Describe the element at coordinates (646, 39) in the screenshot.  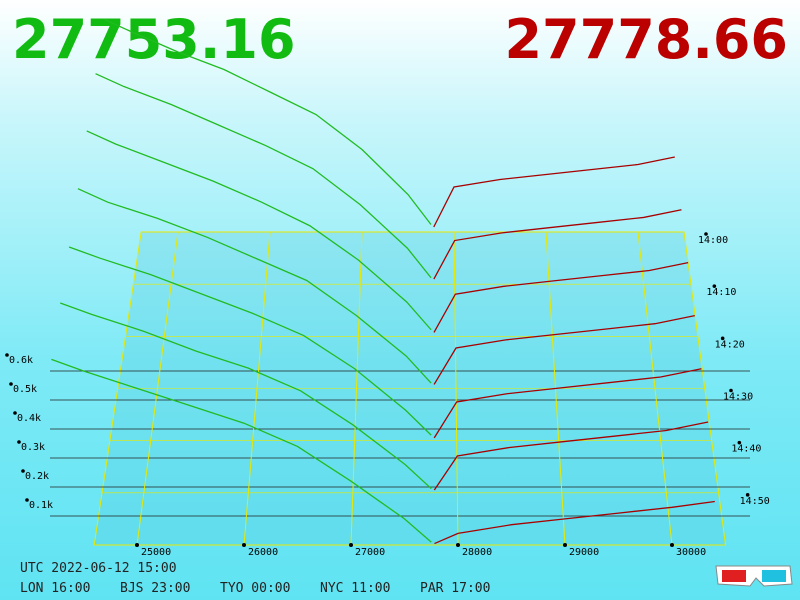
I see `ask-price: 27778.66` at that location.